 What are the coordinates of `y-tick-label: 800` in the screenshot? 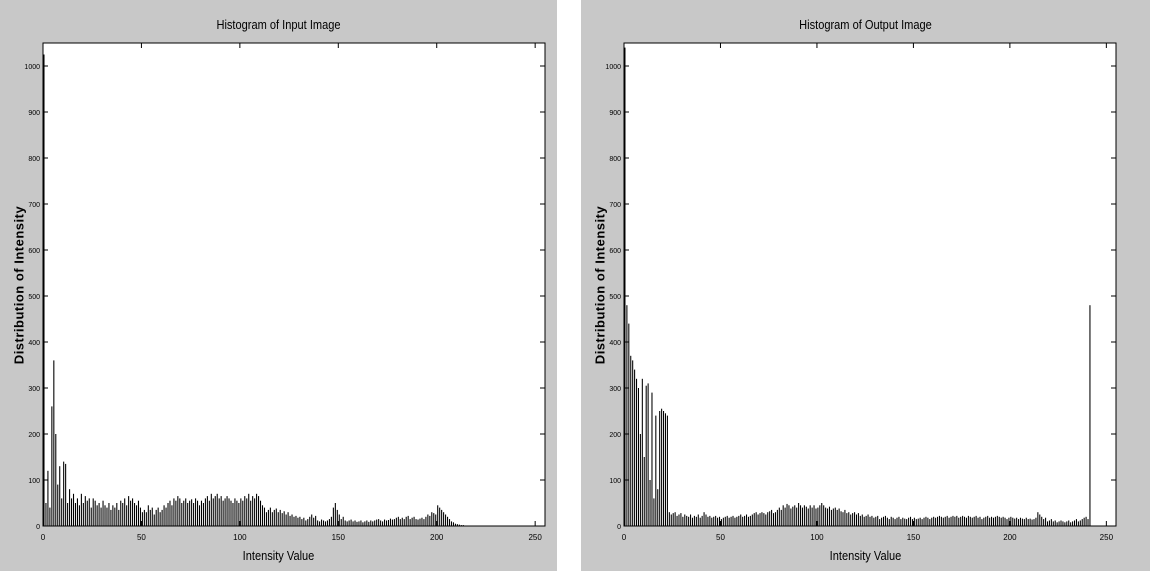 It's located at (615, 159).